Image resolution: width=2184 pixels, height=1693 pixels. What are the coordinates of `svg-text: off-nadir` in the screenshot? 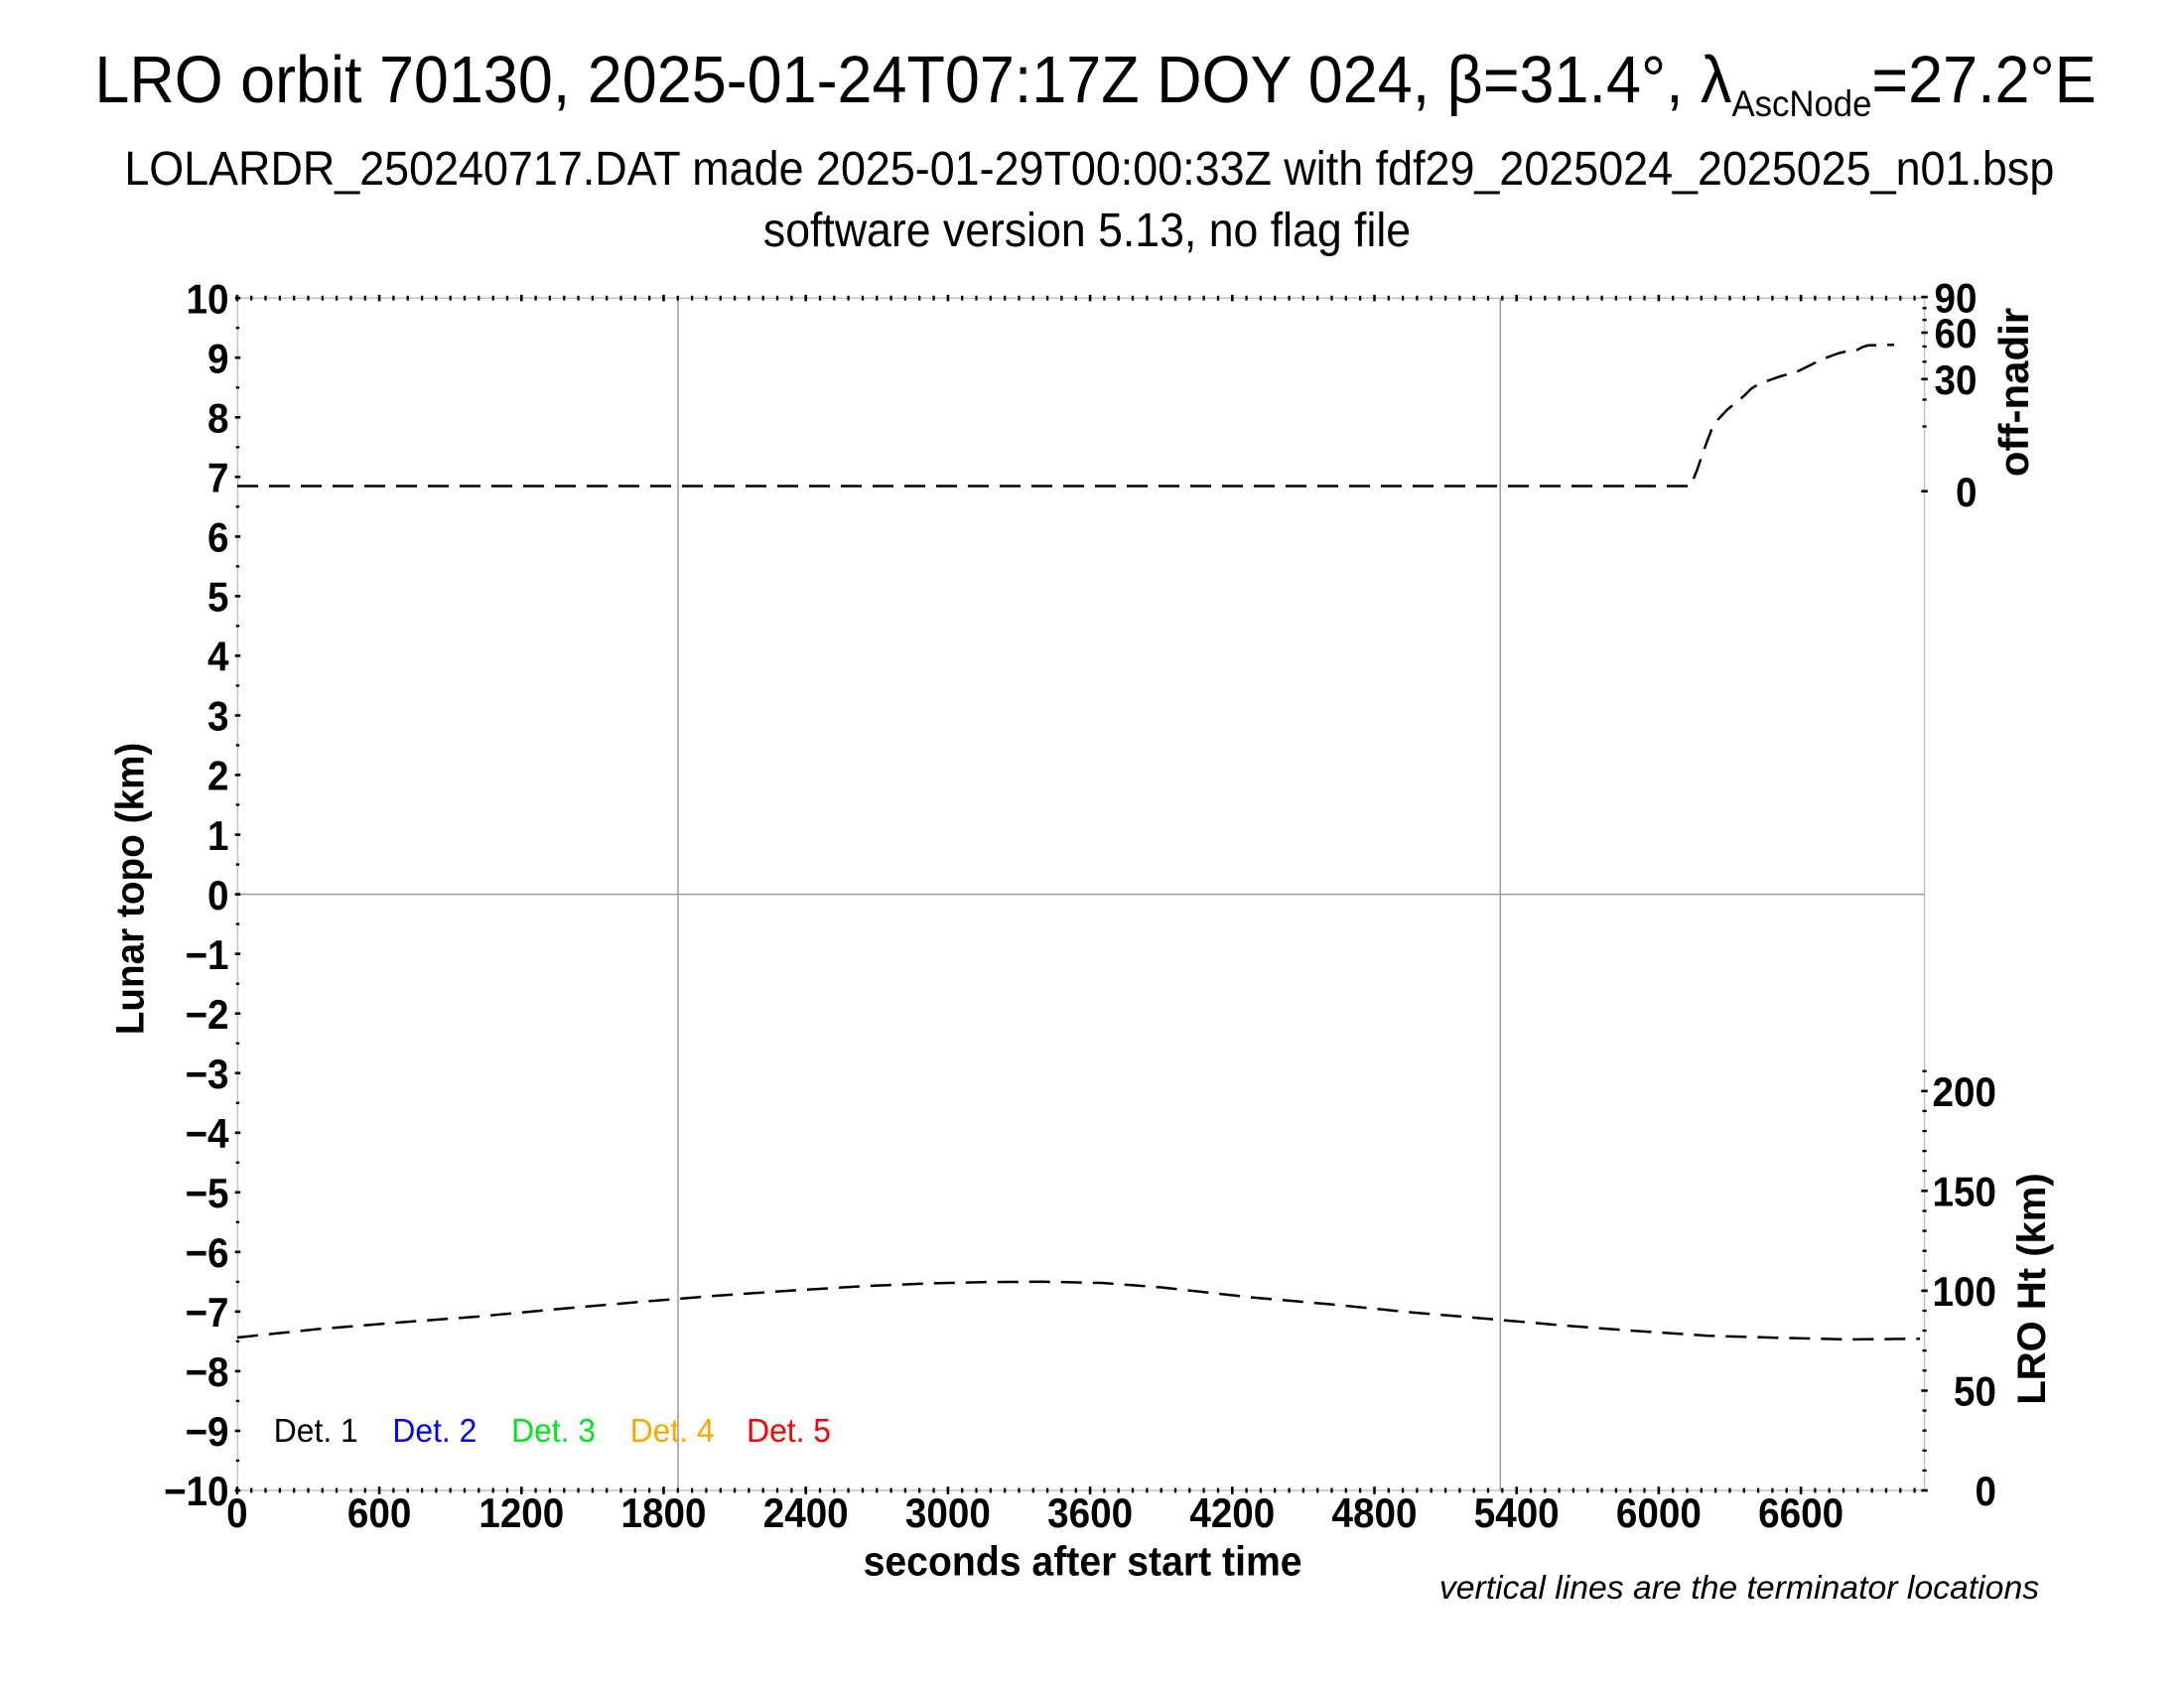 It's located at (2013, 392).